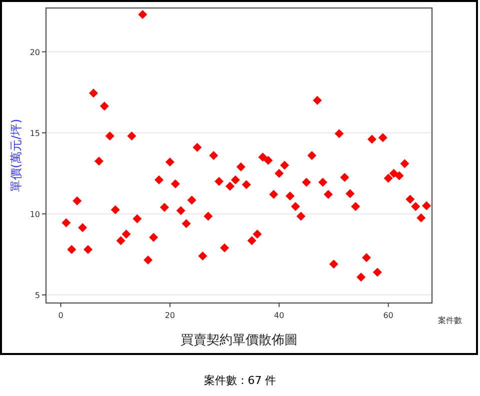  I want to click on y-tick-label: 15, so click(35, 133).